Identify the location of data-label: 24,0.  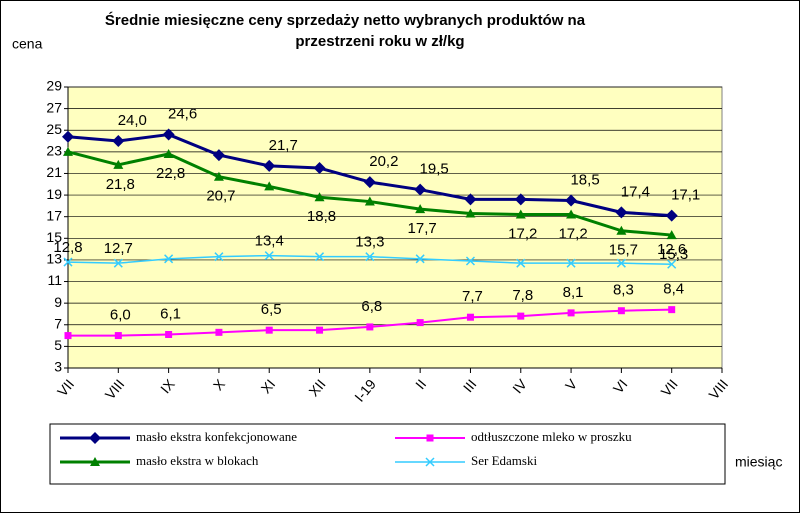
(132, 120).